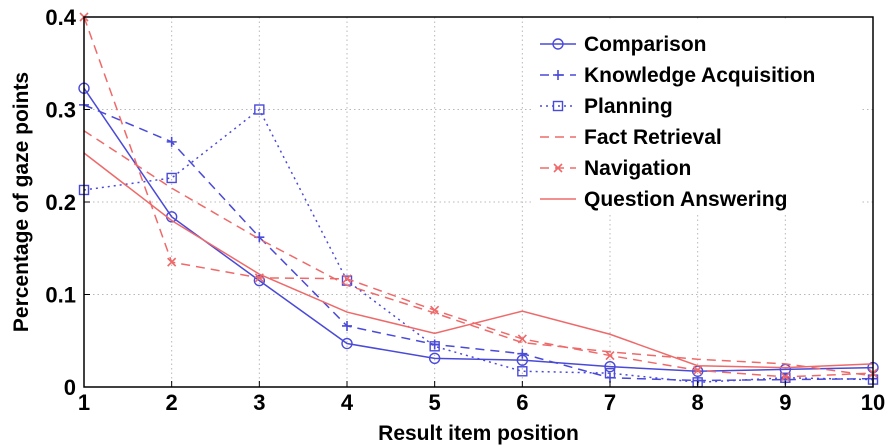  Describe the element at coordinates (653, 137) in the screenshot. I see `legend-label: Fact Retrieval` at that location.